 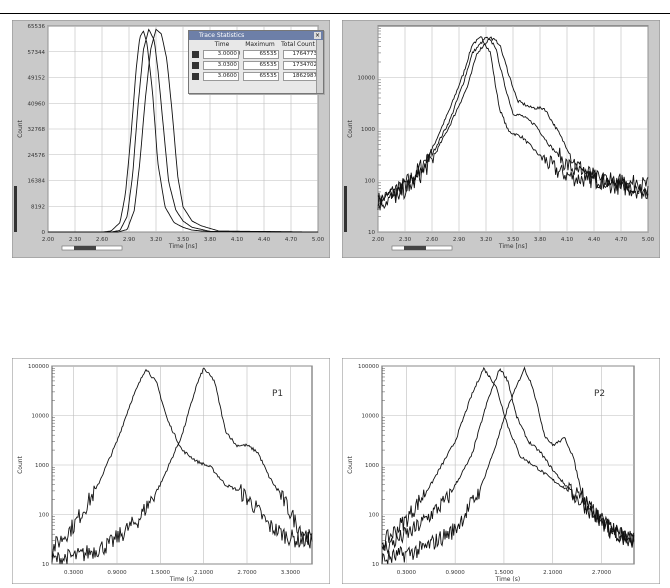 I want to click on trace-time-cell: 3.0600, so click(x=220, y=76).